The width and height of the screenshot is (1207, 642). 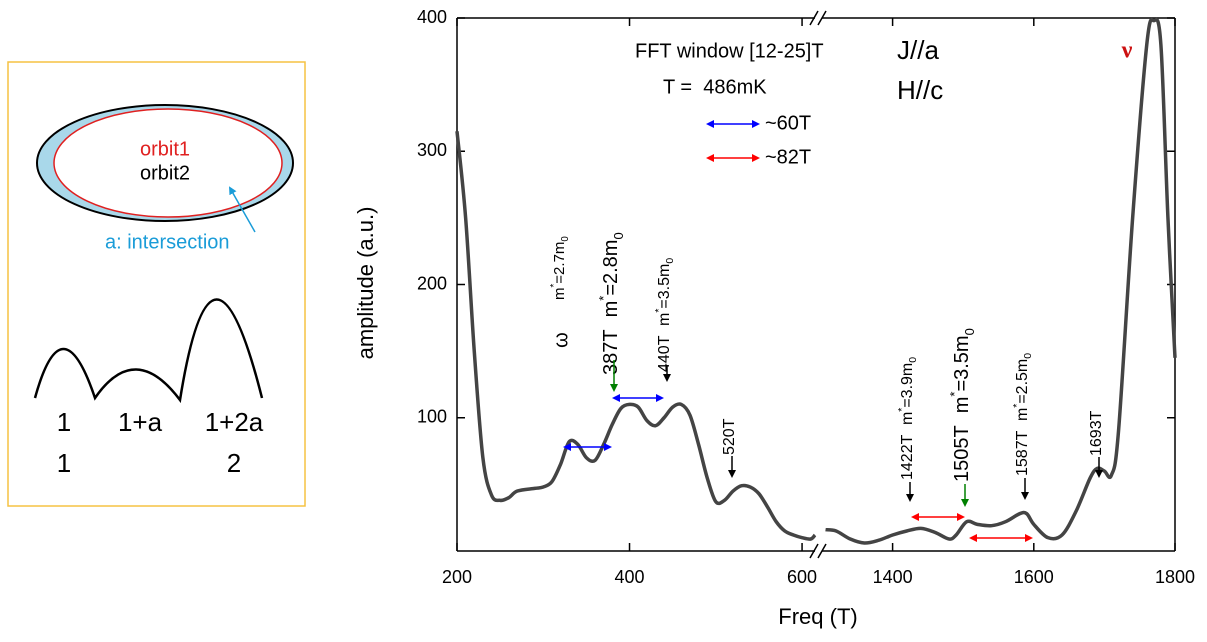 What do you see at coordinates (432, 150) in the screenshot?
I see `y-tick-label: 300` at bounding box center [432, 150].